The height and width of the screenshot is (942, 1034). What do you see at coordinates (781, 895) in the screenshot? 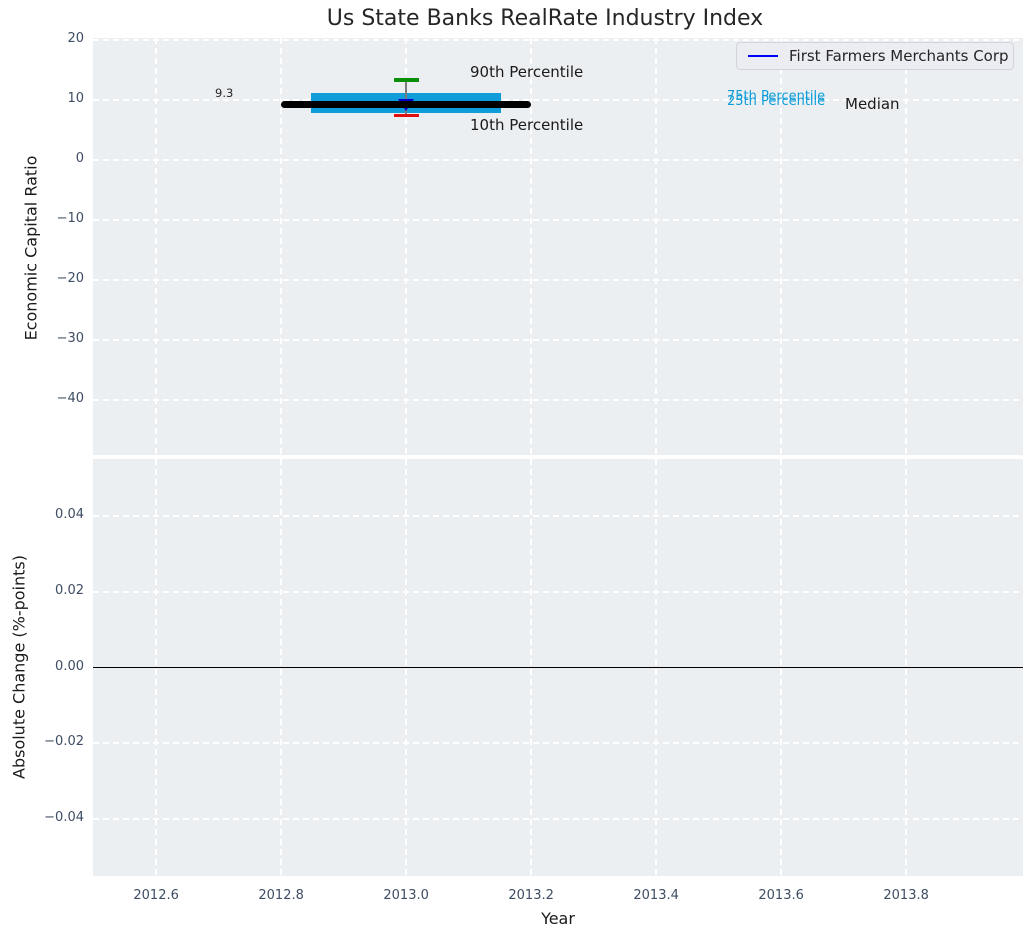
I see `x-tick-label: 2013.6` at bounding box center [781, 895].